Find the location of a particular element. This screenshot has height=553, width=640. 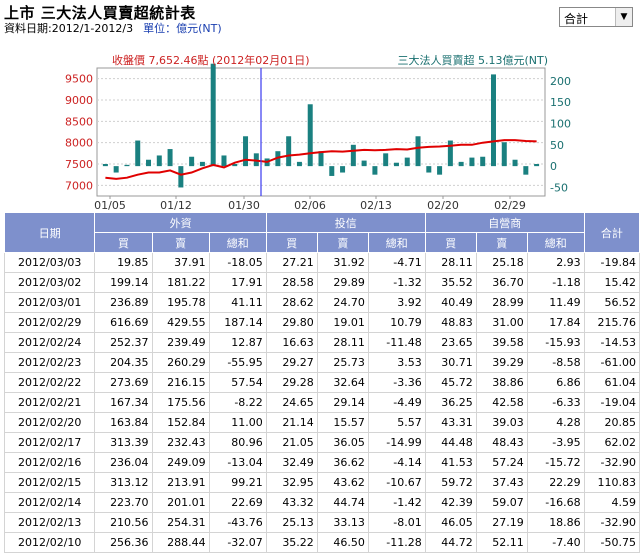

value-cell: 4.59 is located at coordinates (611, 502).